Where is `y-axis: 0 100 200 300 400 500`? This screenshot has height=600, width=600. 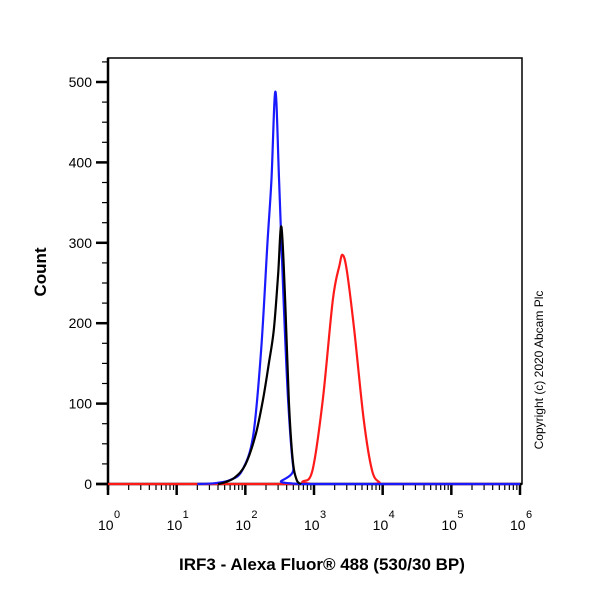 y-axis: 0 100 200 300 400 500 is located at coordinates (89, 275).